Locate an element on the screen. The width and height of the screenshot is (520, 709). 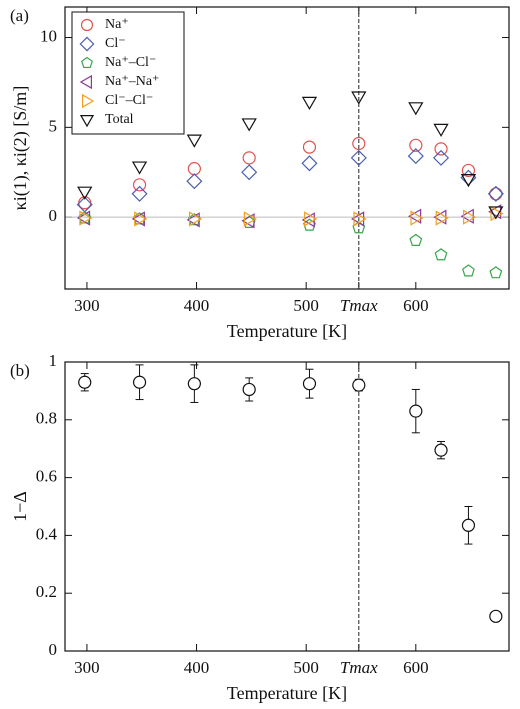
legend-label: Cl⁻ is located at coordinates (115, 43).